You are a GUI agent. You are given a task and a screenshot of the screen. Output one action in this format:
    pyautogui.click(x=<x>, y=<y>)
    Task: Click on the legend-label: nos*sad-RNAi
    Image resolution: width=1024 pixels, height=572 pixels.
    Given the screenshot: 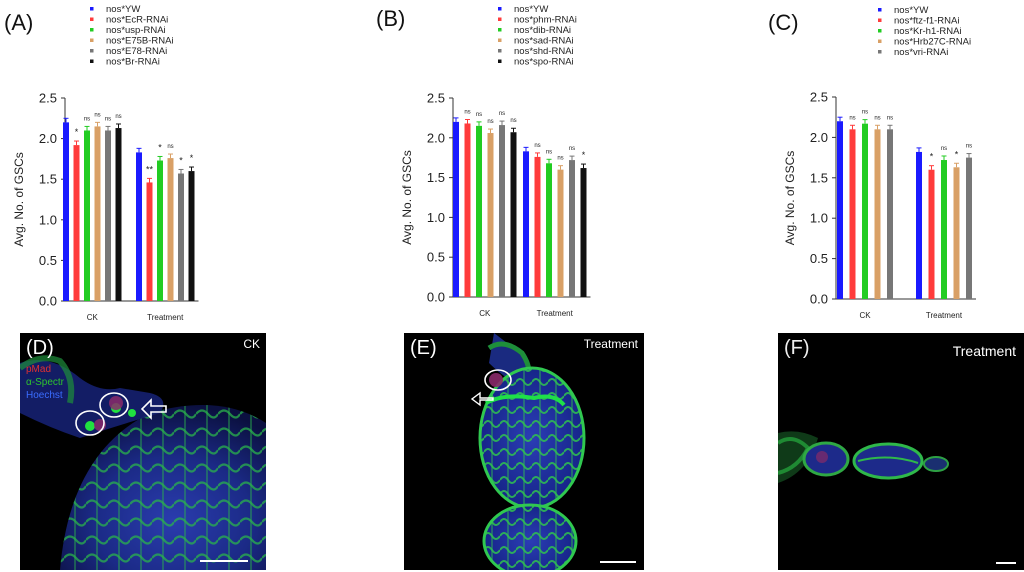 What is the action you would take?
    pyautogui.click(x=544, y=41)
    